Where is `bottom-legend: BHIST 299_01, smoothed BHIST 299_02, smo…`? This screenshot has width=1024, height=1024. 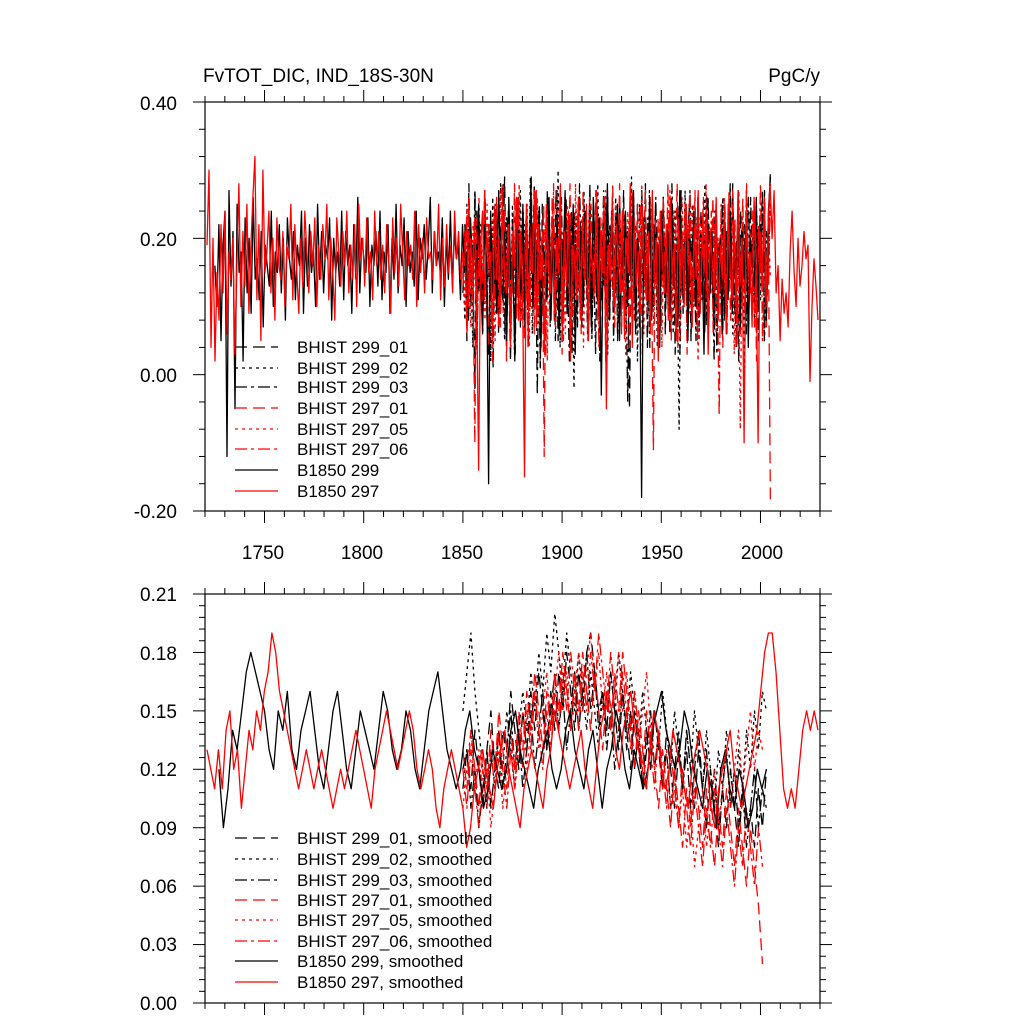 bottom-legend: BHIST 299_01, smoothed BHIST 299_02, smo… is located at coordinates (363, 910).